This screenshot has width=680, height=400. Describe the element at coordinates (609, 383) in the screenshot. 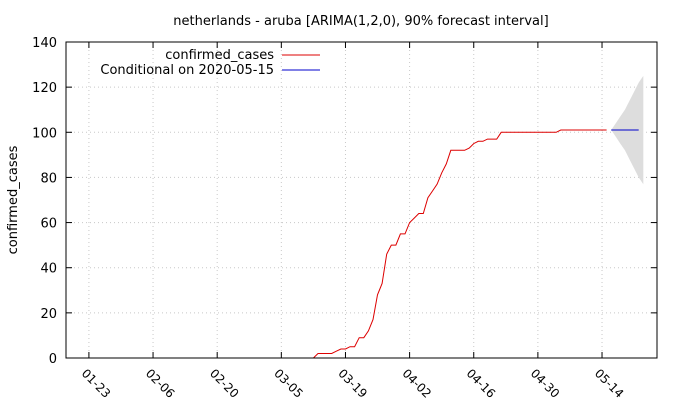

I see `x-tick-label: 05-14` at that location.